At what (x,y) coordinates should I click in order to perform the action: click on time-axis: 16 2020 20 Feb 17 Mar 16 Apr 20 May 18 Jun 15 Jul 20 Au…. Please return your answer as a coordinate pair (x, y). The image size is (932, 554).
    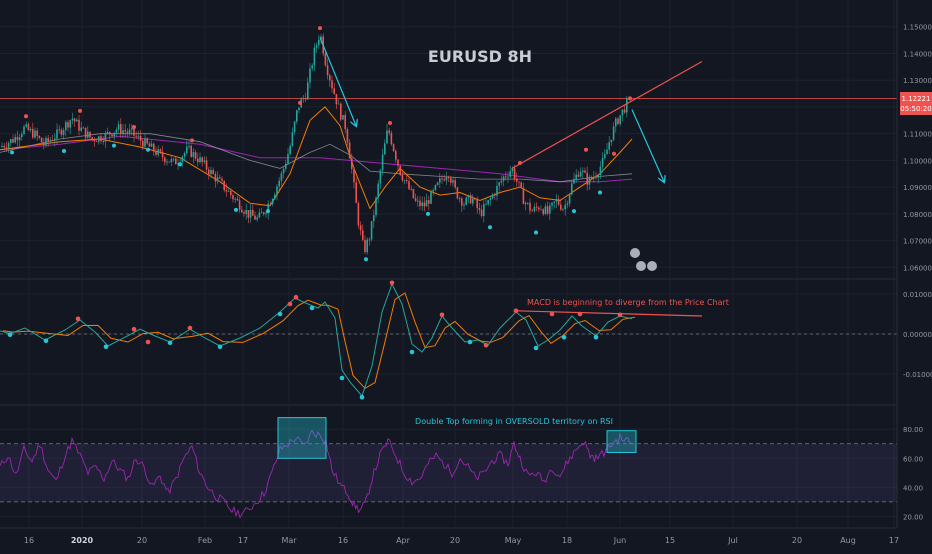
    Looking at the image, I should click on (461, 540).